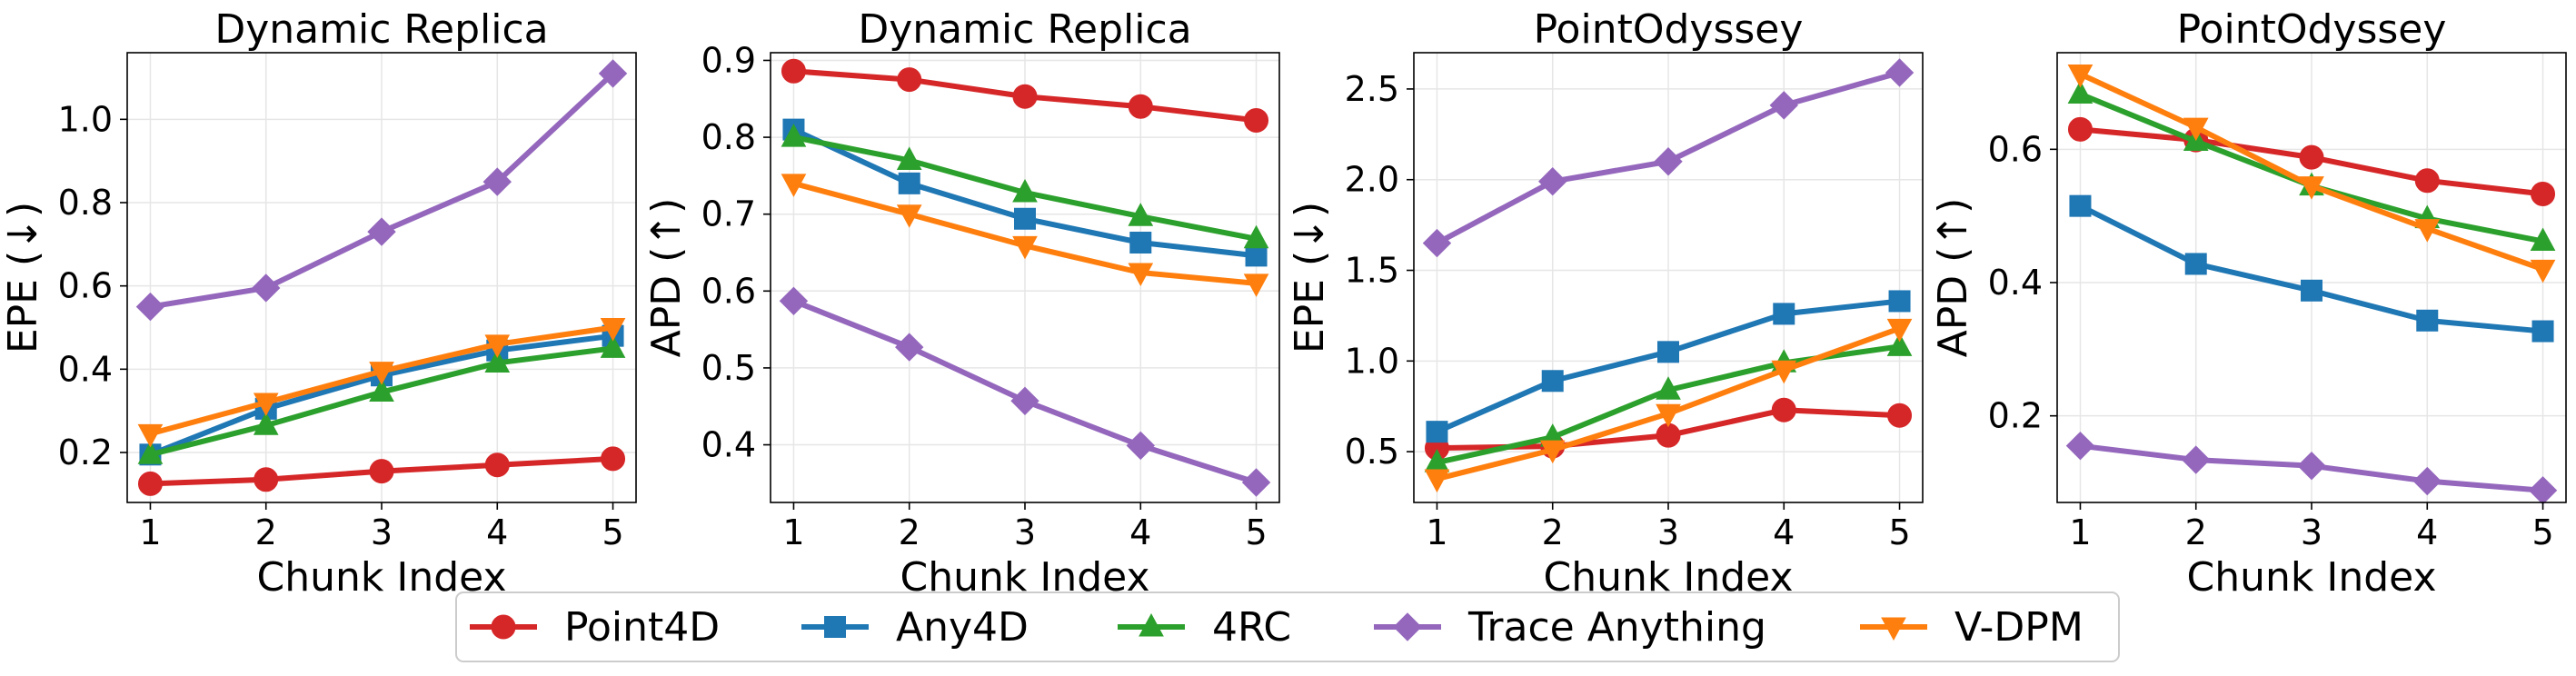 This screenshot has width=2576, height=676. Describe the element at coordinates (1372, 89) in the screenshot. I see `panel-3-ytick-label-5: 2.5` at that location.